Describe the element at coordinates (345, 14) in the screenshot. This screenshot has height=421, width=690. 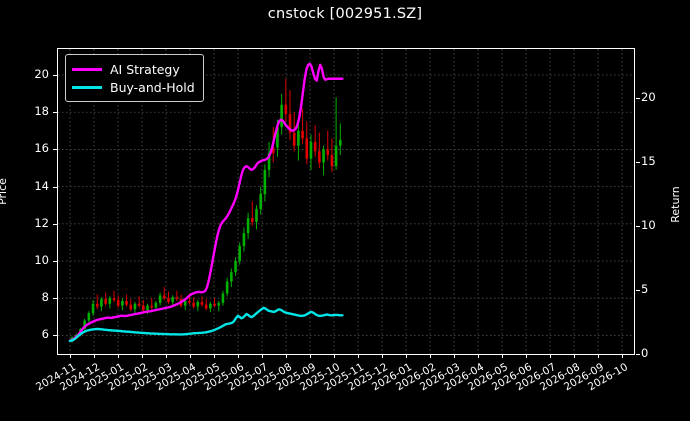
I see `page-title: cnstock [002951.SZ]` at that location.